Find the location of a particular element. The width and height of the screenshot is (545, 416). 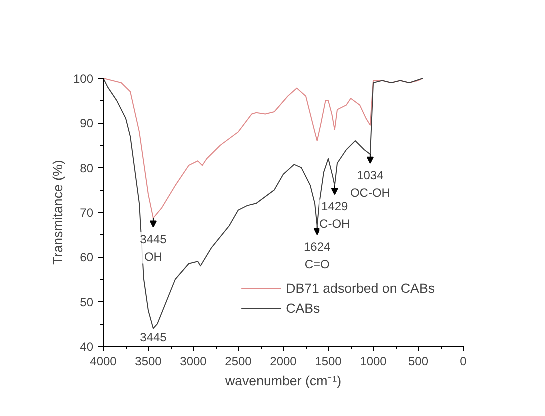

y-tick-label: 60 is located at coordinates (87, 257).